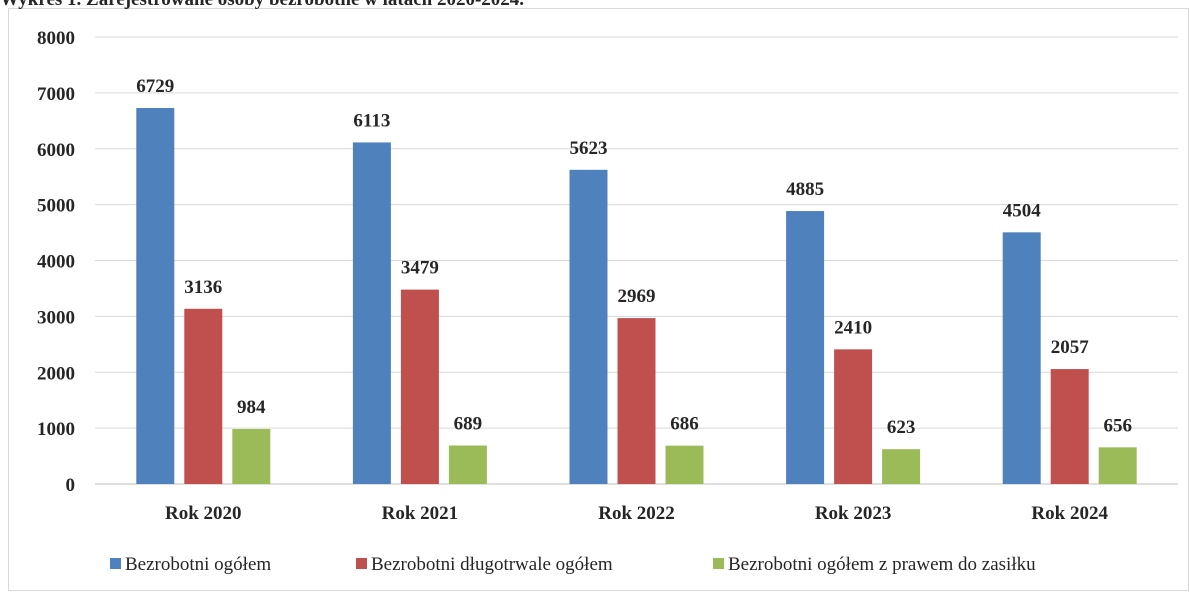 Image resolution: width=1190 pixels, height=592 pixels. Describe the element at coordinates (420, 513) in the screenshot. I see `x-tick-label: Rok 2021` at that location.